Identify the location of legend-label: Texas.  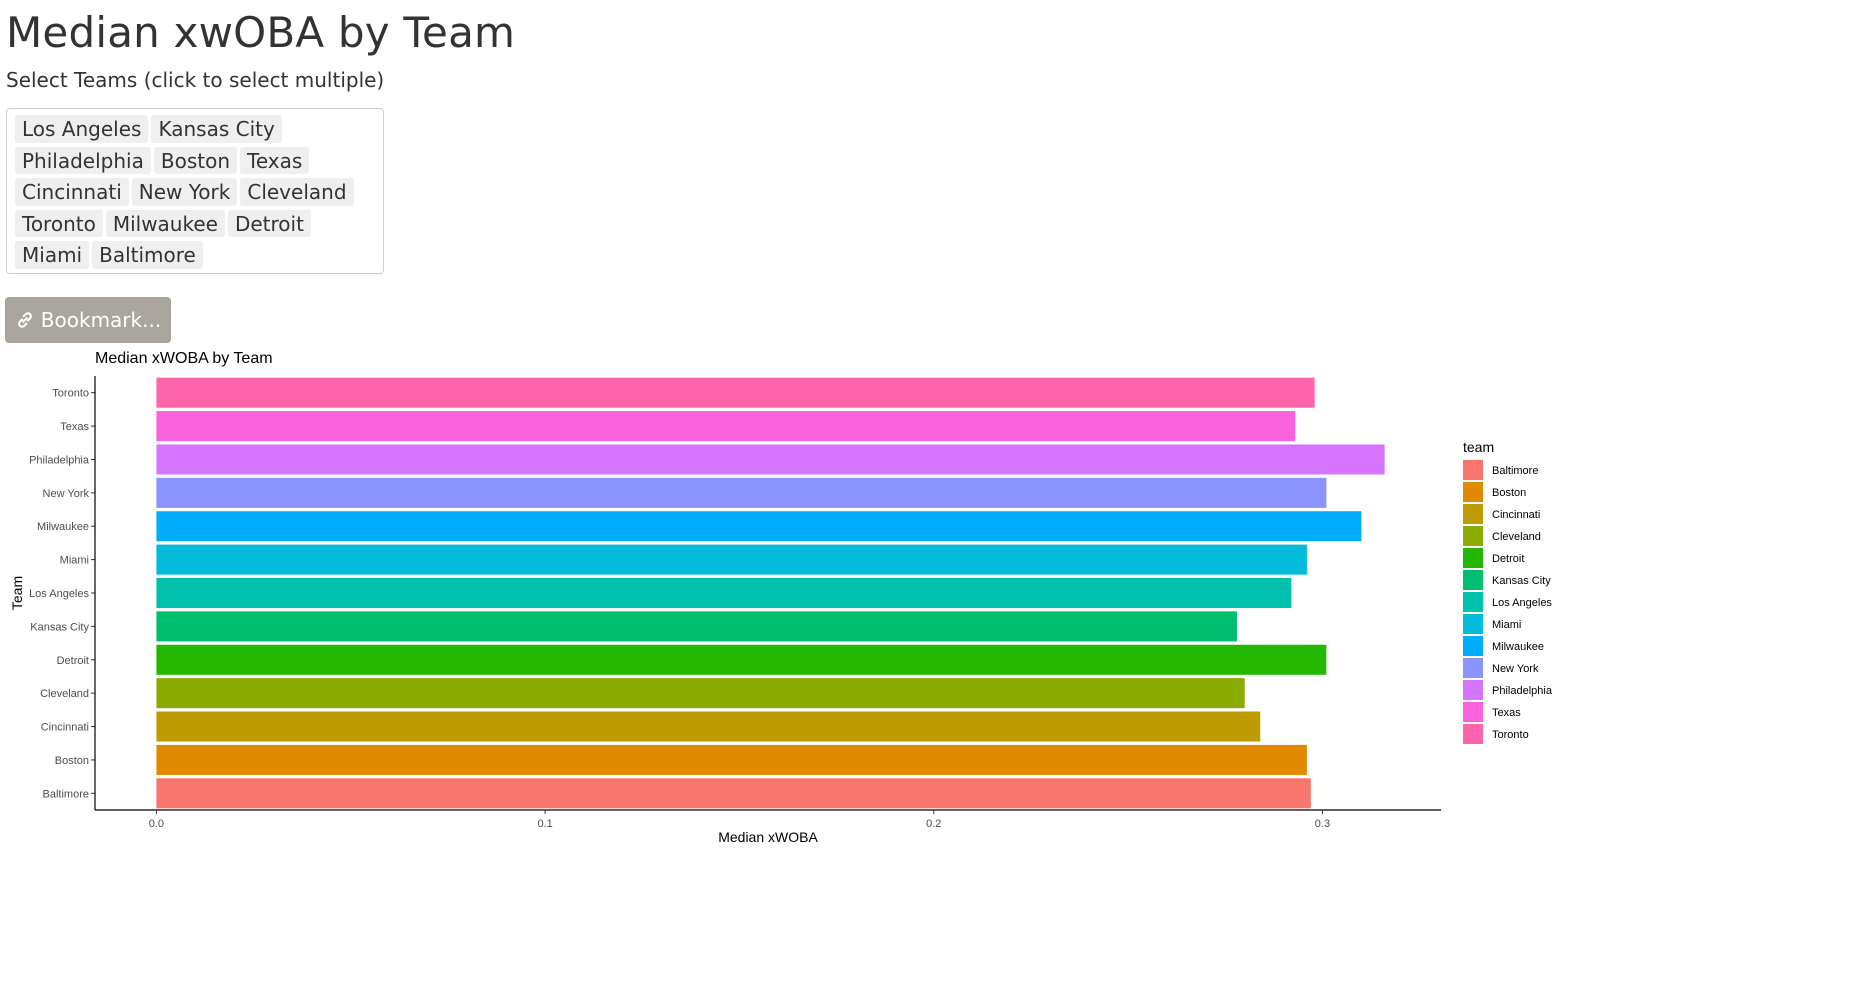
(1506, 713).